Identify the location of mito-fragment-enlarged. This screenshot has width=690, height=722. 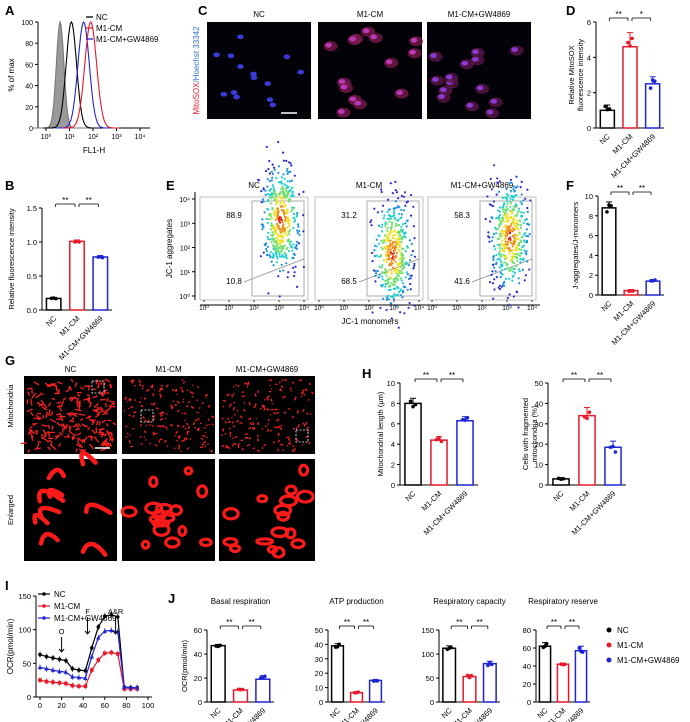
(305, 496).